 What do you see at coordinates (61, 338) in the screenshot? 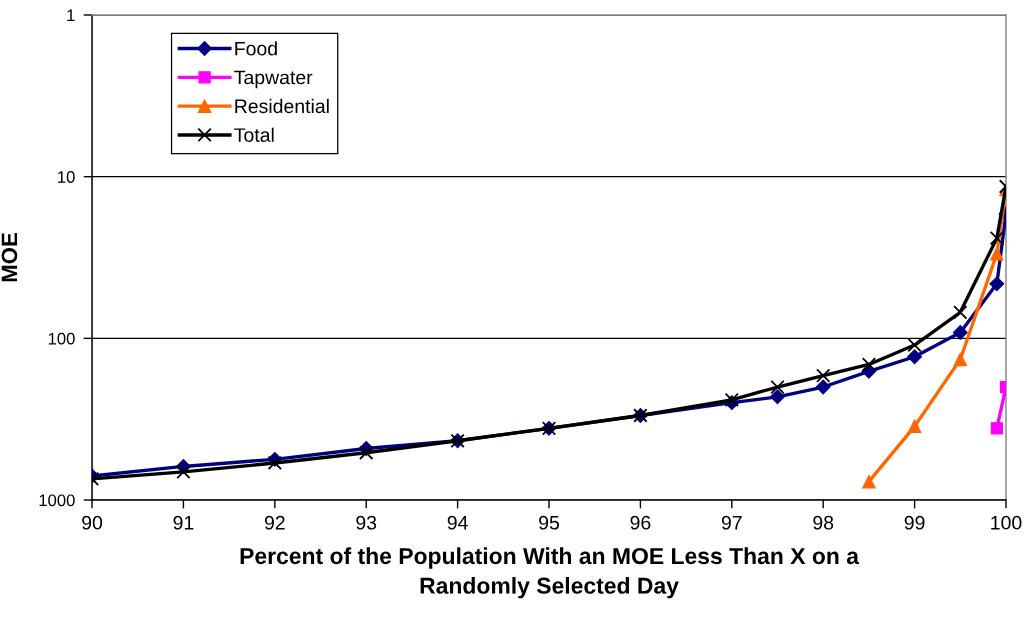
I see `y-tick-label: 100` at bounding box center [61, 338].